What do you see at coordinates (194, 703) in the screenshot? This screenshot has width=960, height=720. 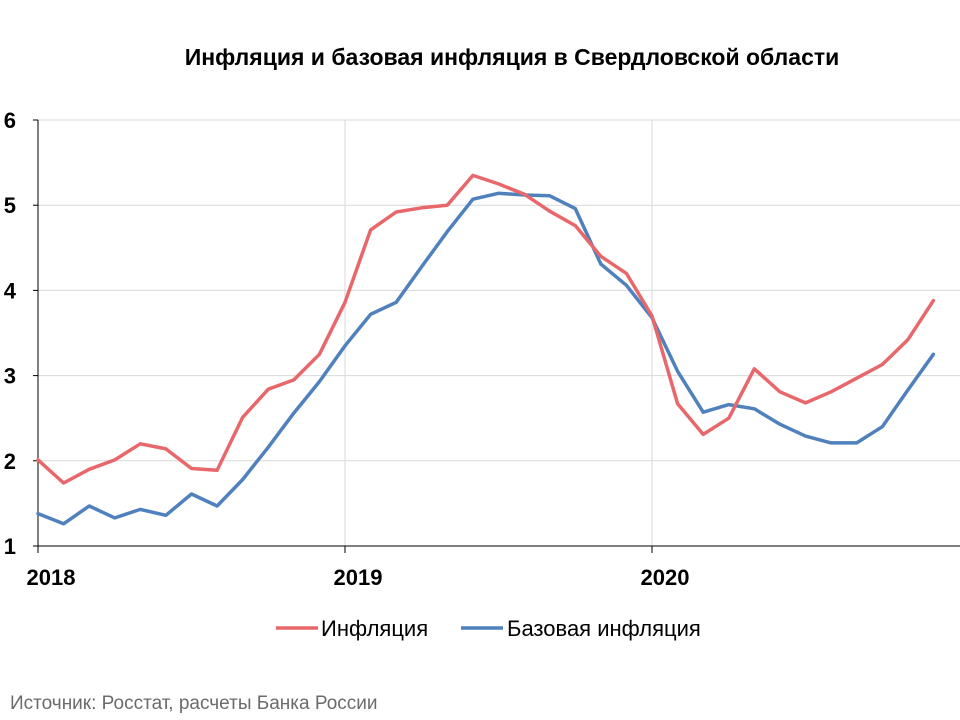 I see `source-note: Источник: Росстат, расчеты Банка России` at bounding box center [194, 703].